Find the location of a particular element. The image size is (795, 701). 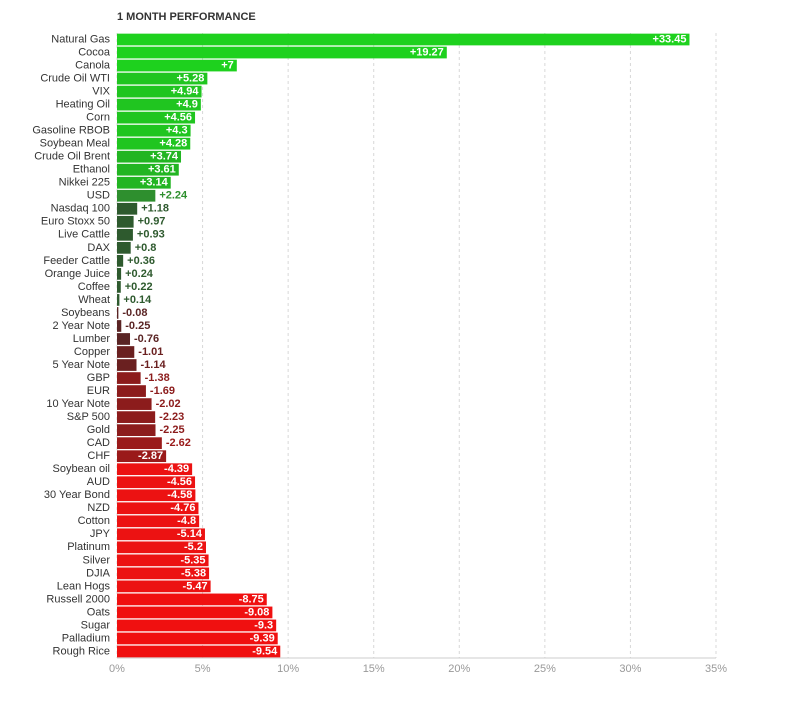

x-tick-label: 0% is located at coordinates (117, 669).